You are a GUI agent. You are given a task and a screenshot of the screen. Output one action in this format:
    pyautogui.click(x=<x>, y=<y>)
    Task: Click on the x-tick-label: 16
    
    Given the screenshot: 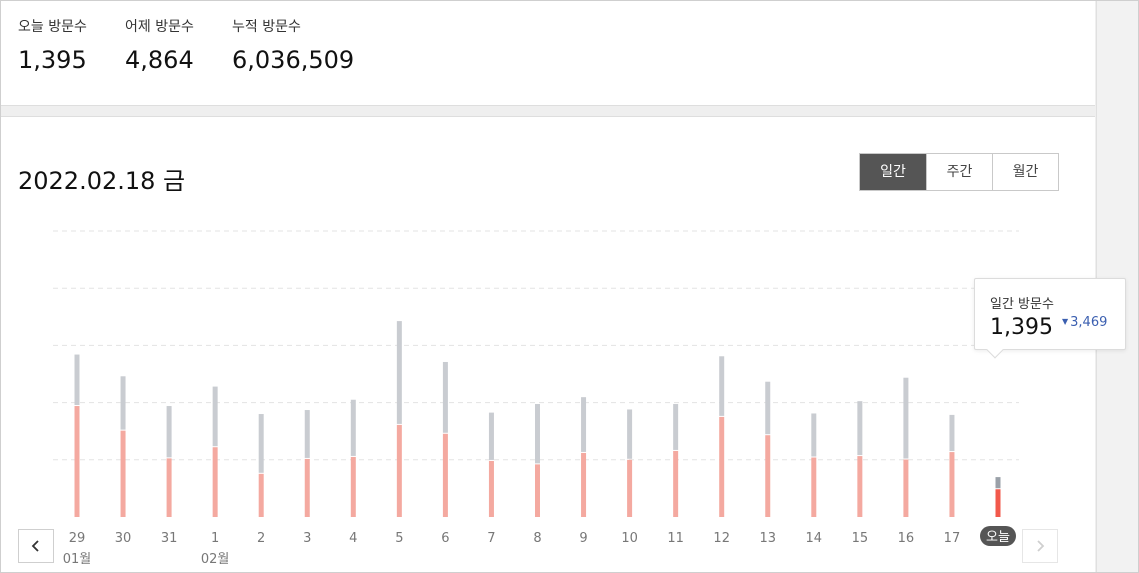 What is the action you would take?
    pyautogui.click(x=906, y=538)
    